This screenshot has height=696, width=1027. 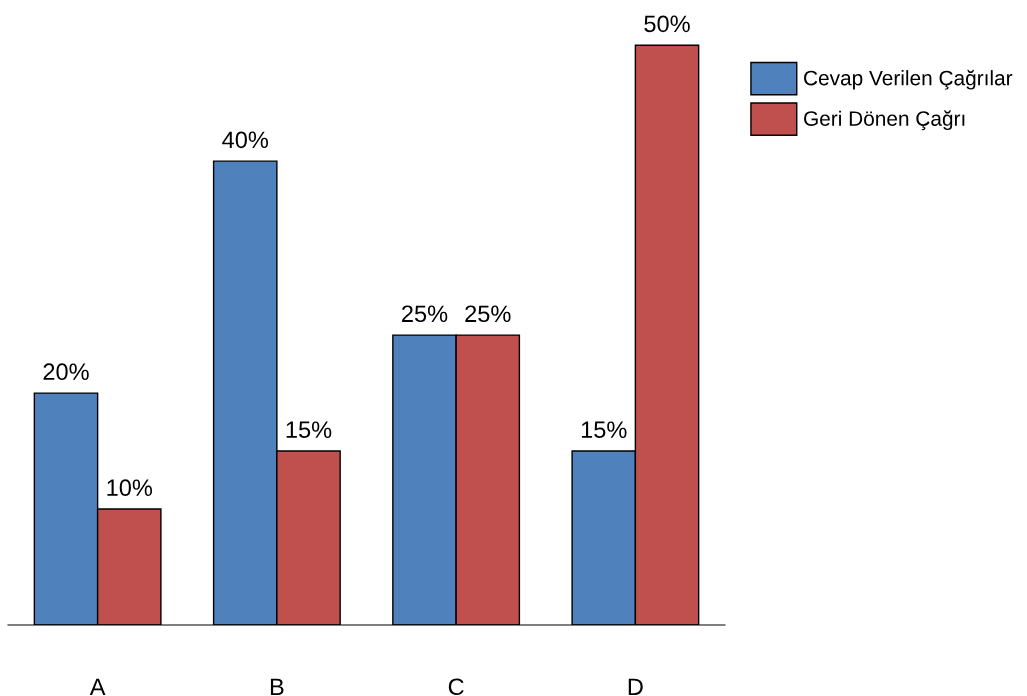 I want to click on x-tick-label: D, so click(x=635, y=686).